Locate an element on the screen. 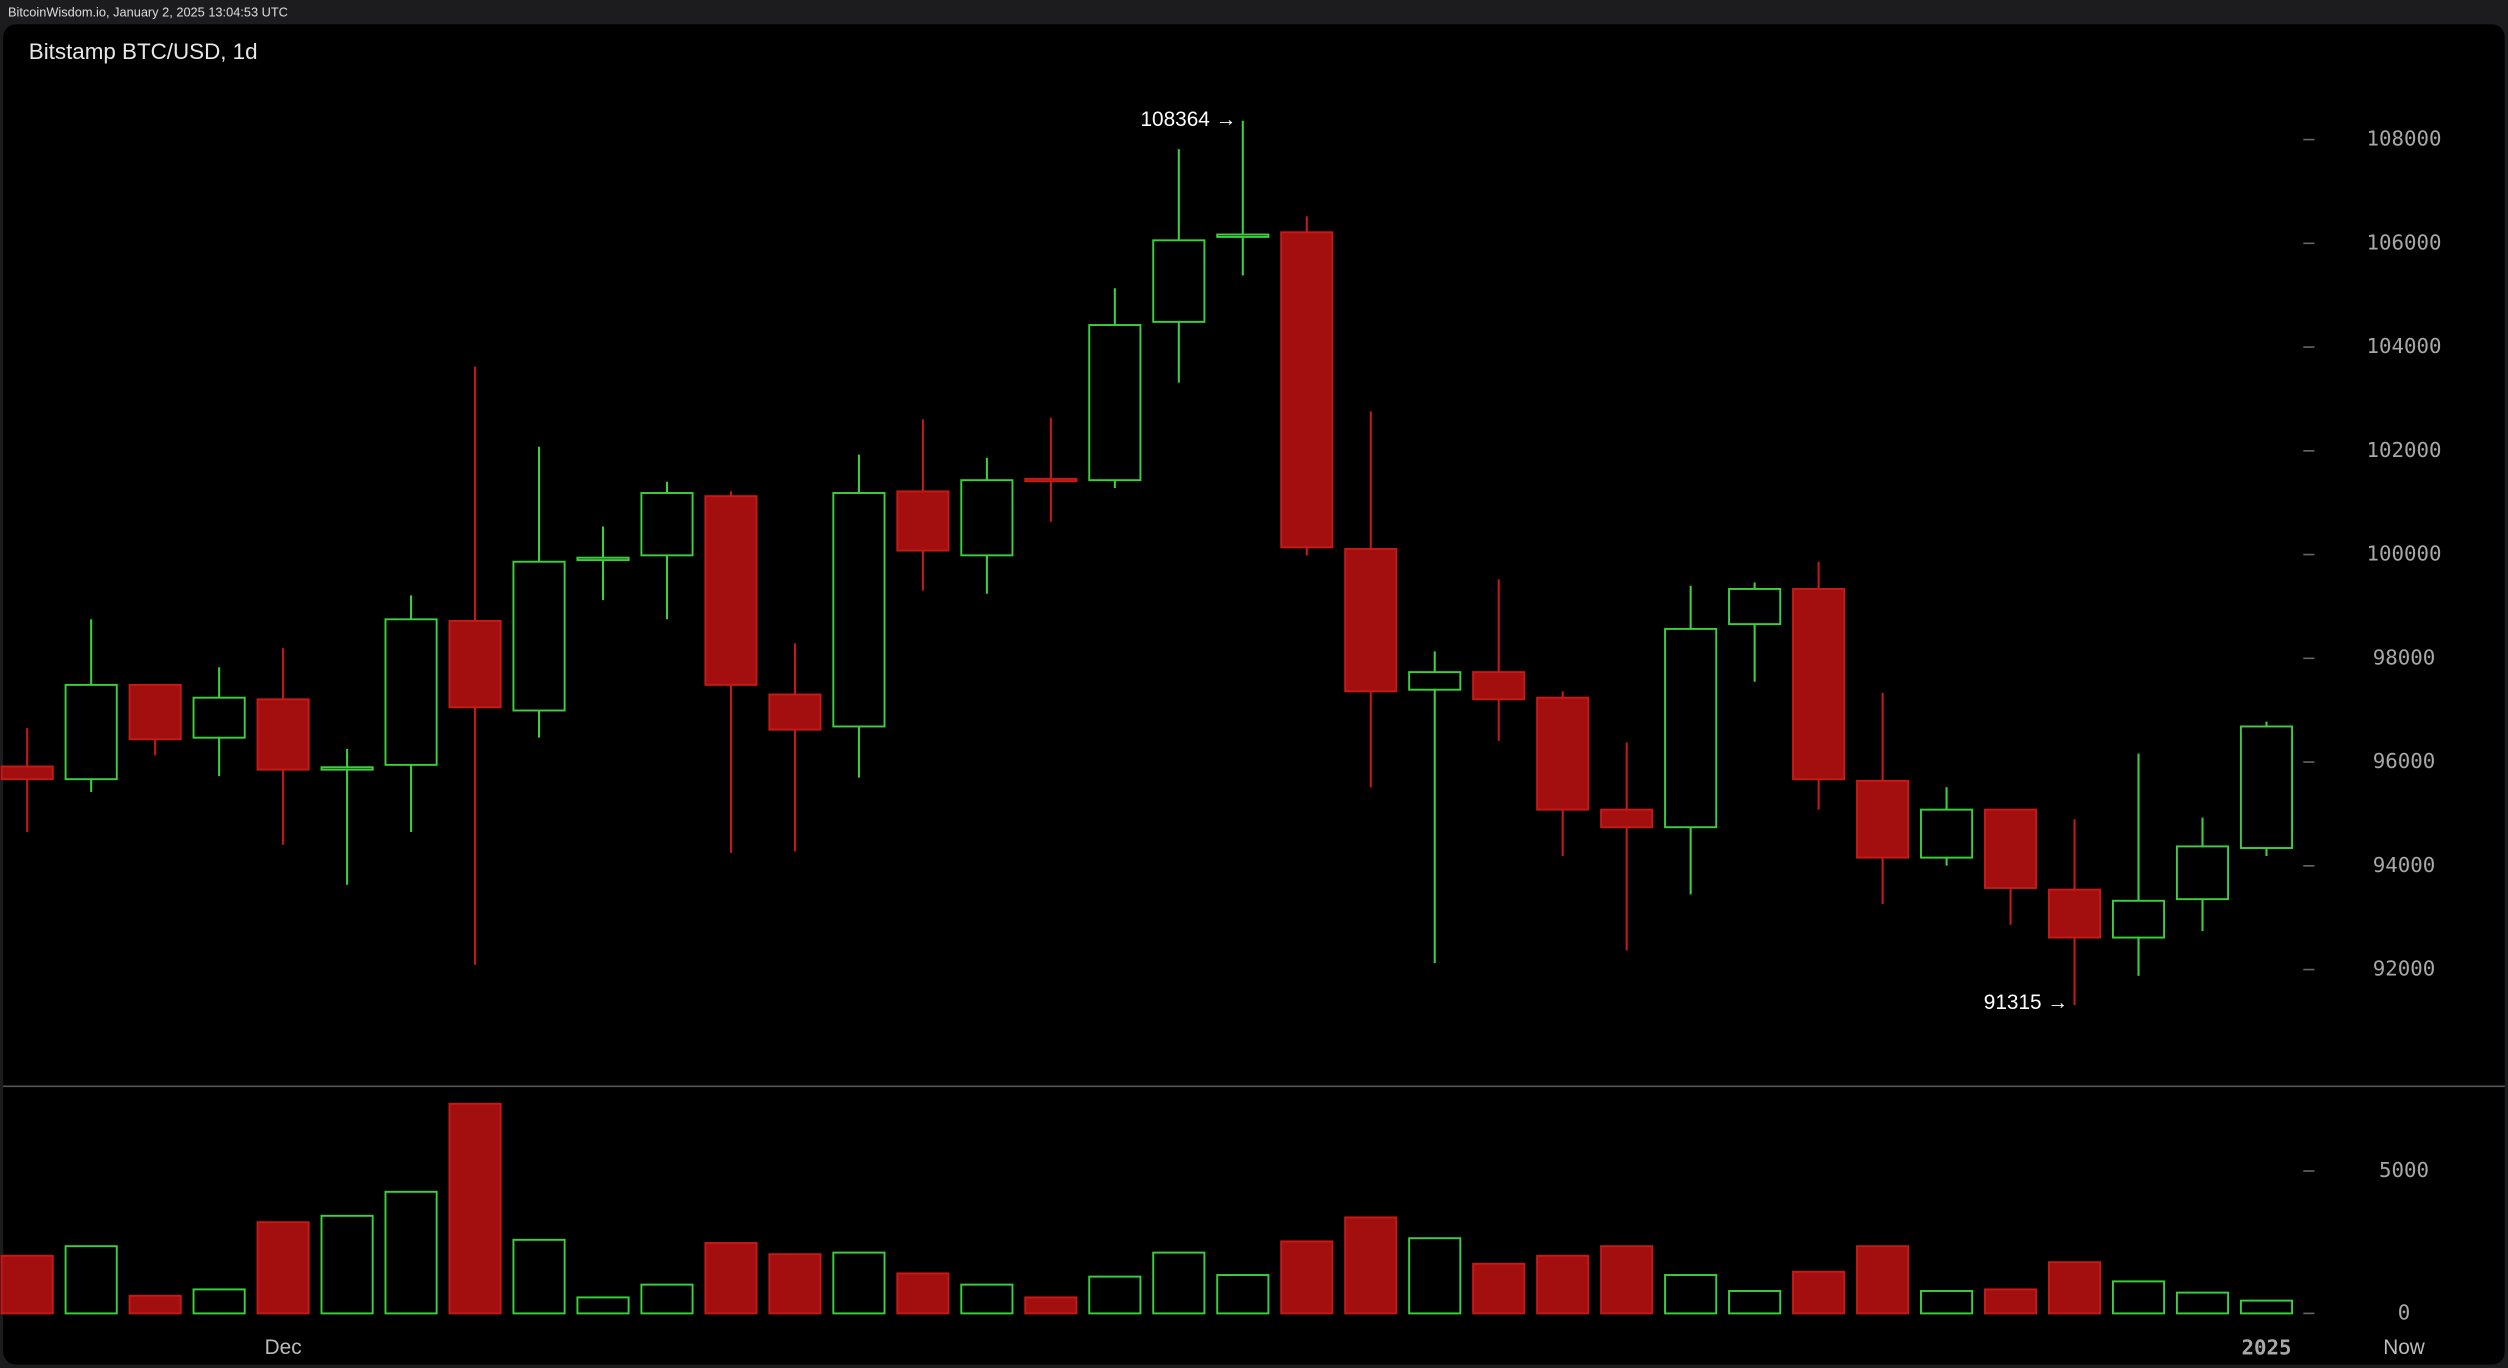 This screenshot has height=1368, width=2508. x-tick-label: Dec is located at coordinates (283, 1347).